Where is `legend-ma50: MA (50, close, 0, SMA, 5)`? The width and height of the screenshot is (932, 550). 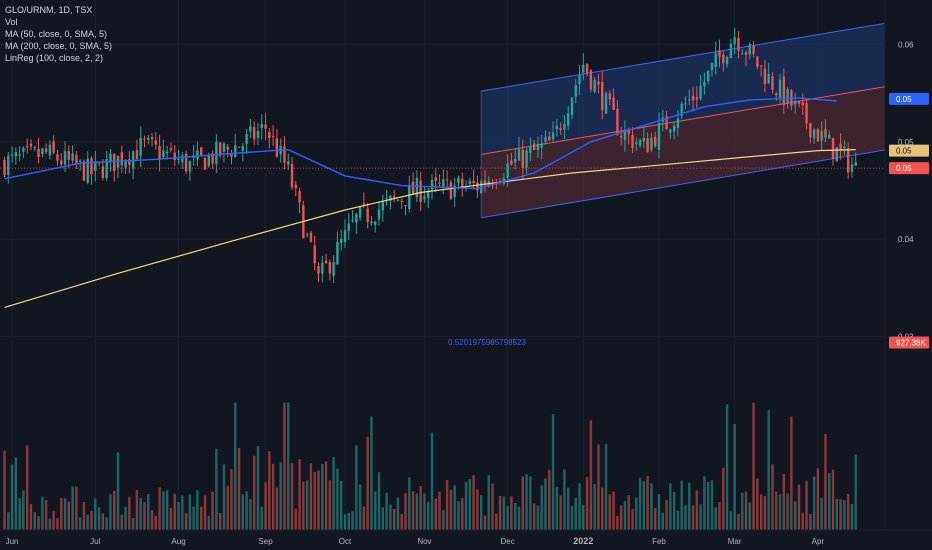 legend-ma50: MA (50, close, 0, SMA, 5) is located at coordinates (56, 34).